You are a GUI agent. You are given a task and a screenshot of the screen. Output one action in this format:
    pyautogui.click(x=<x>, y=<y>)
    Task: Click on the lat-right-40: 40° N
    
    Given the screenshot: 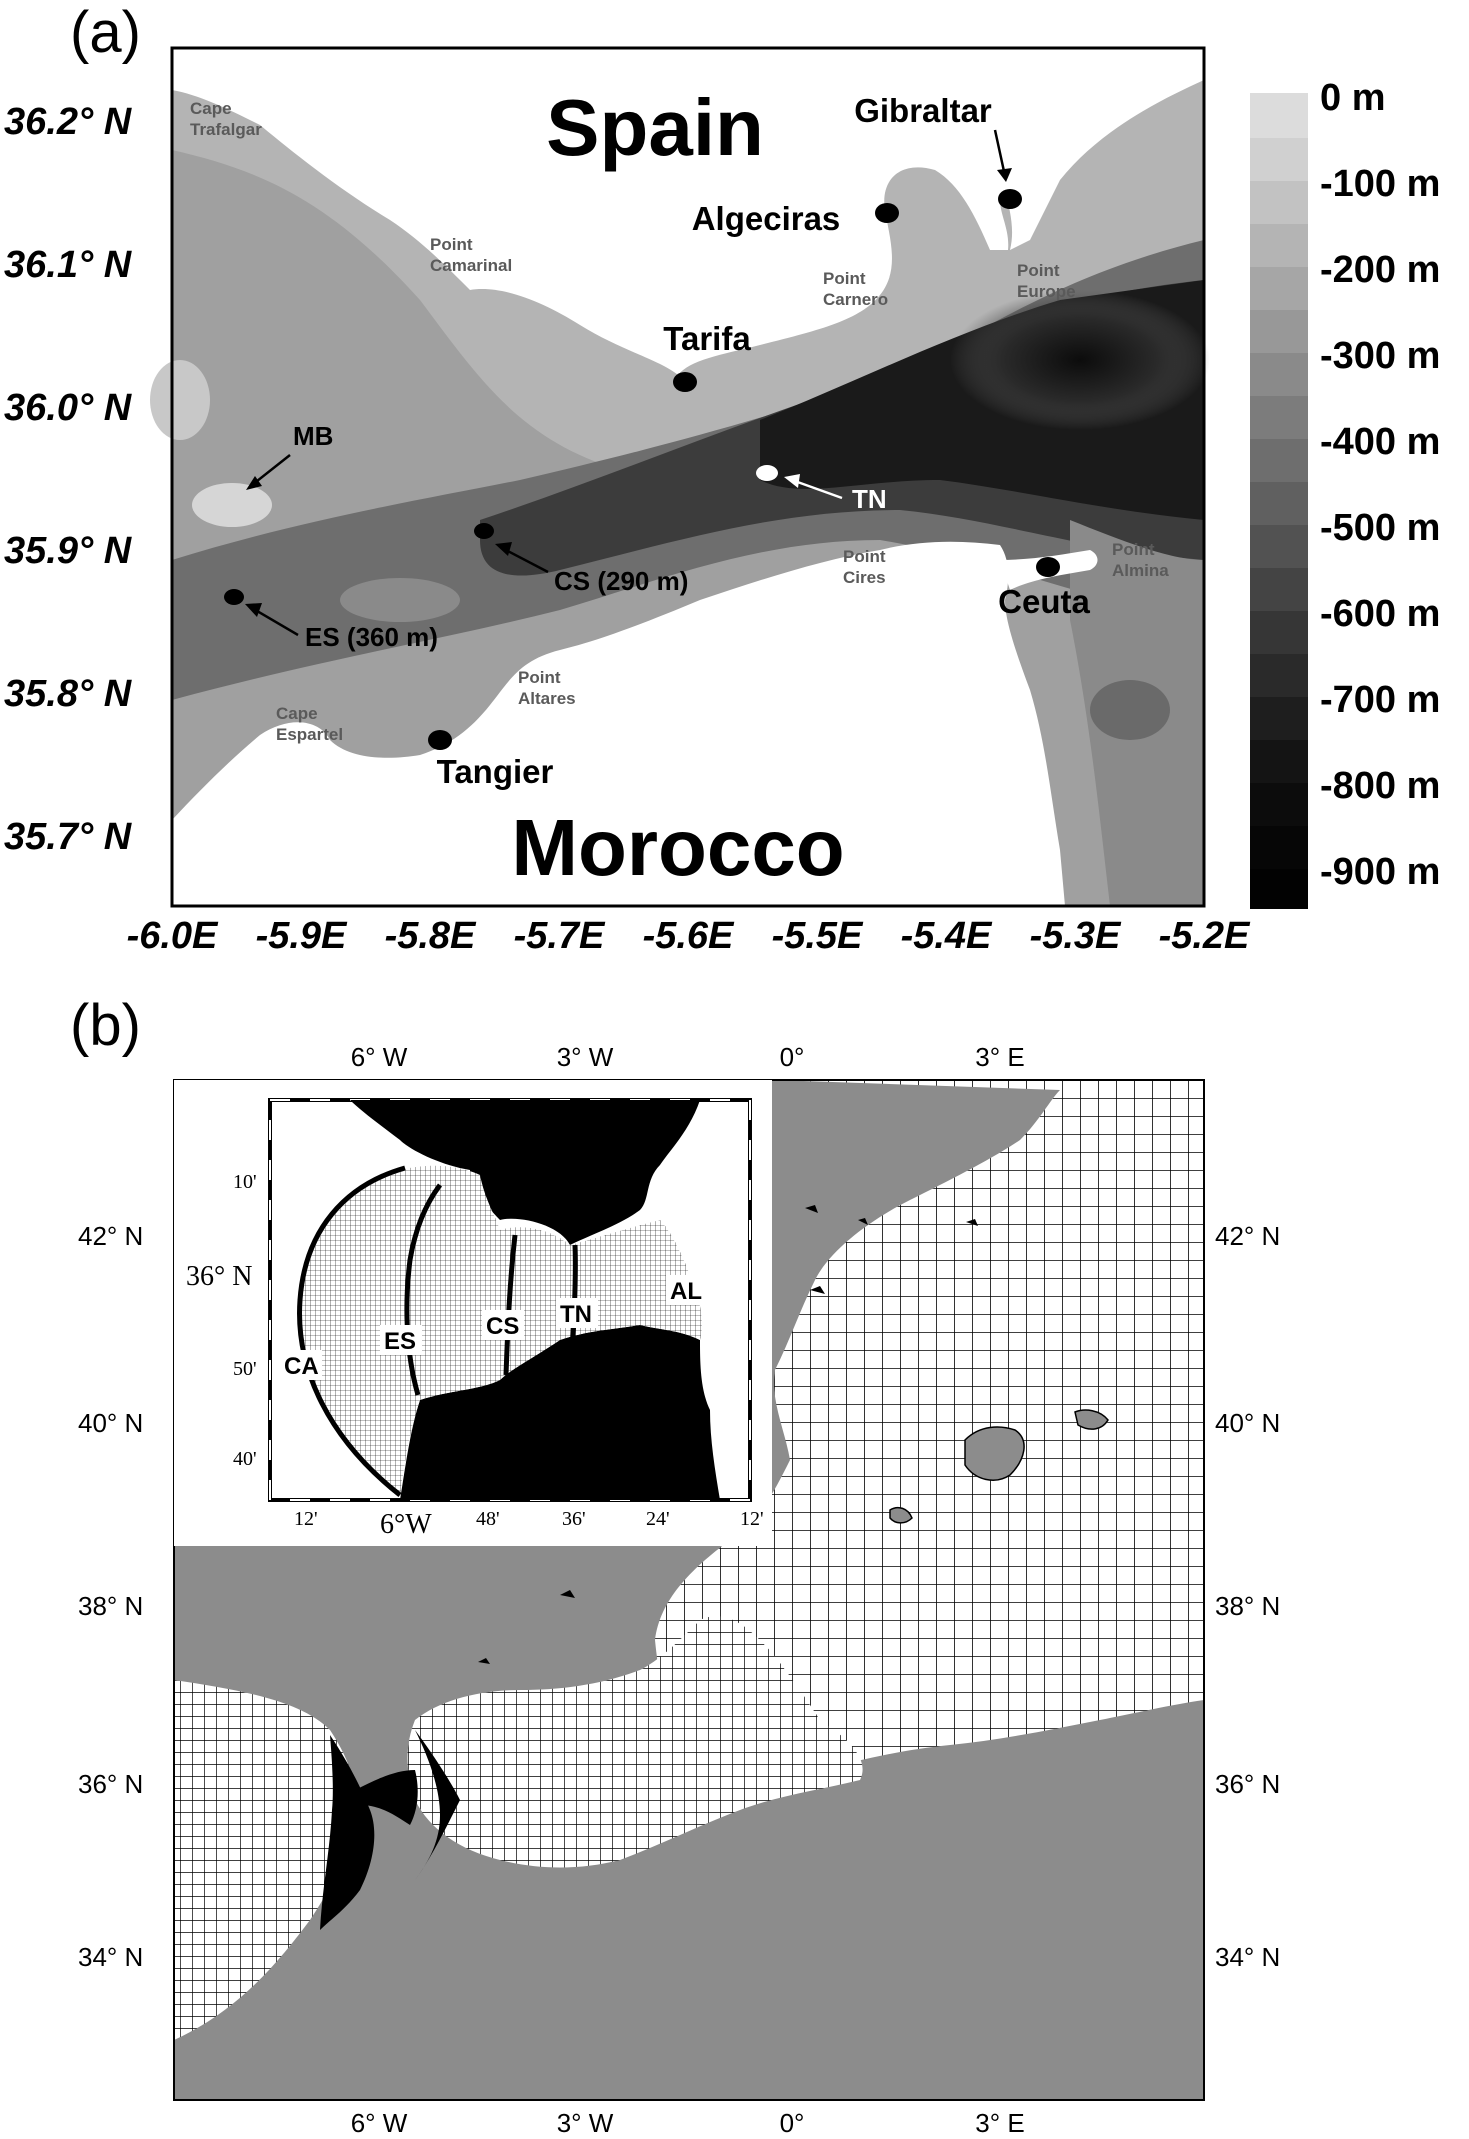 What is the action you would take?
    pyautogui.click(x=1247, y=1423)
    